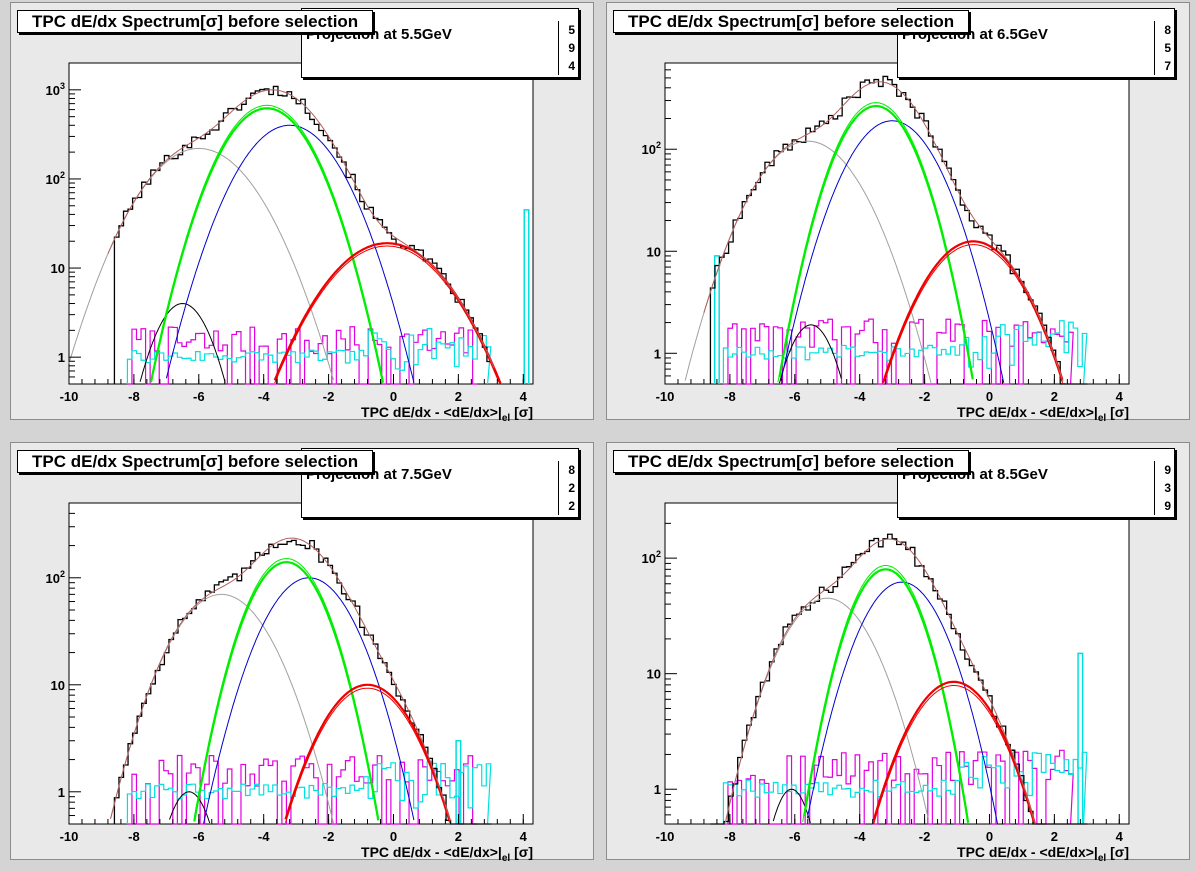 The height and width of the screenshot is (872, 1196). I want to click on y-tick-exponent: 3, so click(62, 86).